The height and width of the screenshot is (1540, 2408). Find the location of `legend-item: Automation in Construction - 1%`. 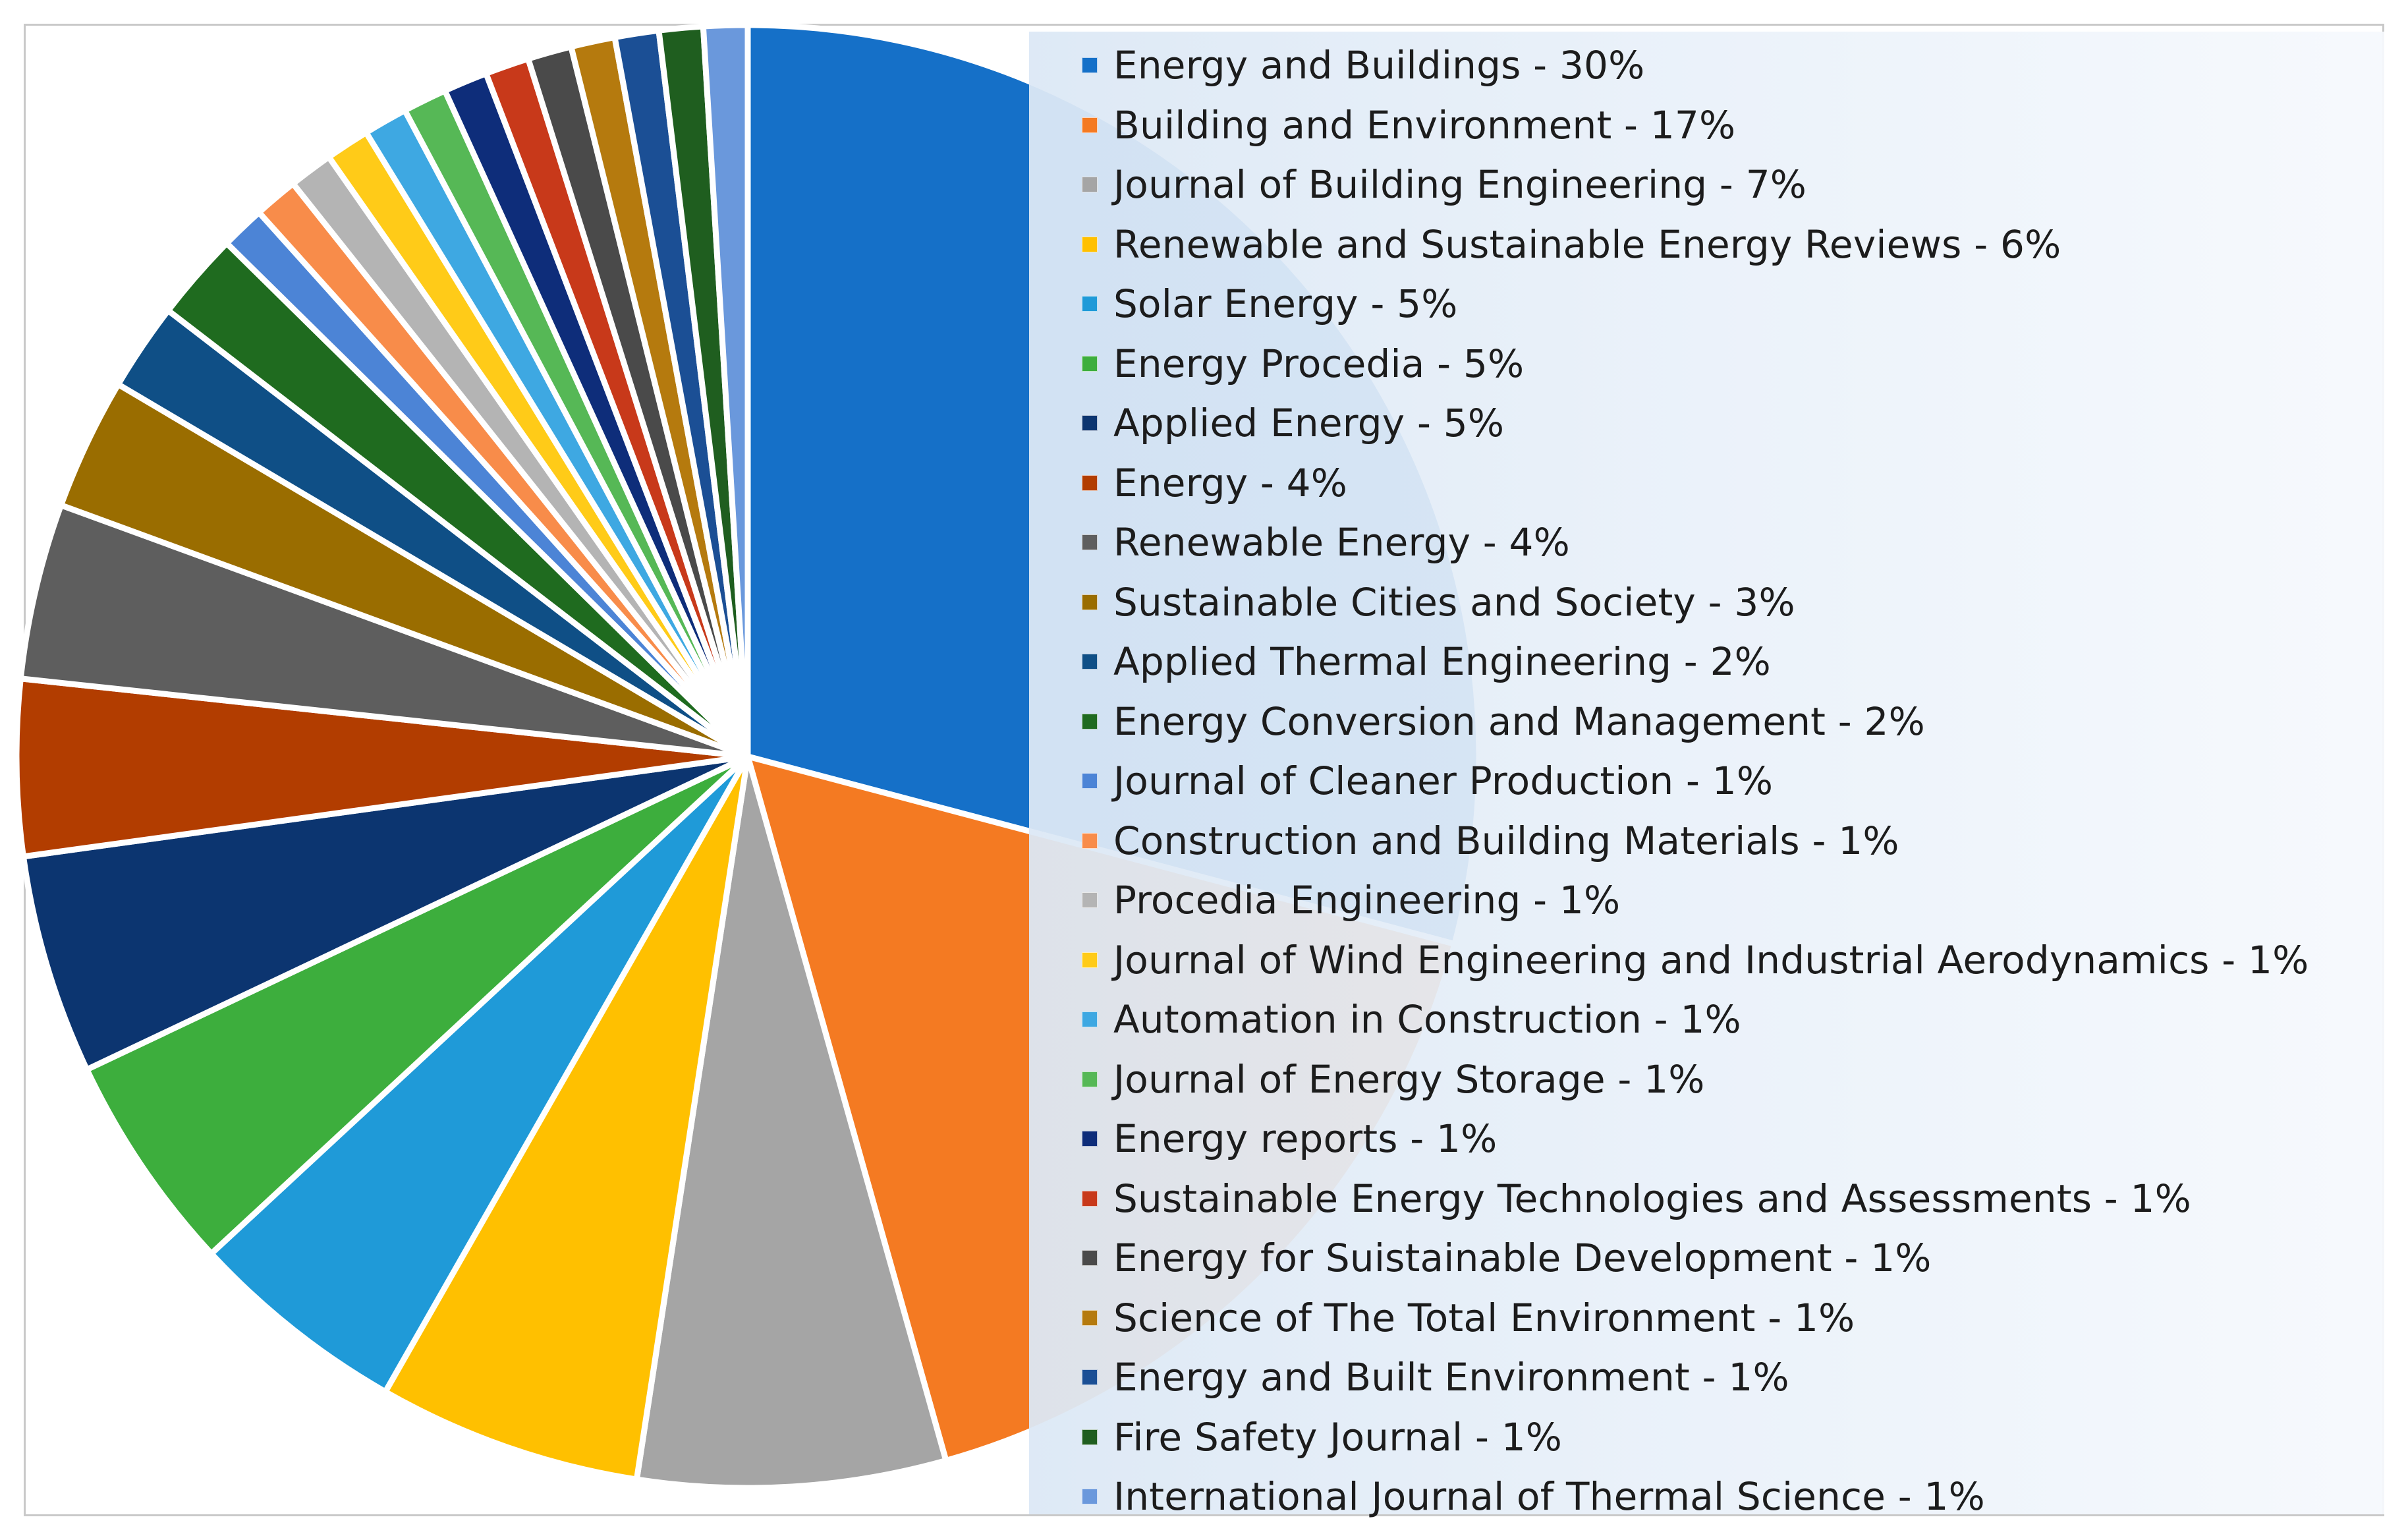

legend-item: Automation in Construction - 1% is located at coordinates (1706, 1020).